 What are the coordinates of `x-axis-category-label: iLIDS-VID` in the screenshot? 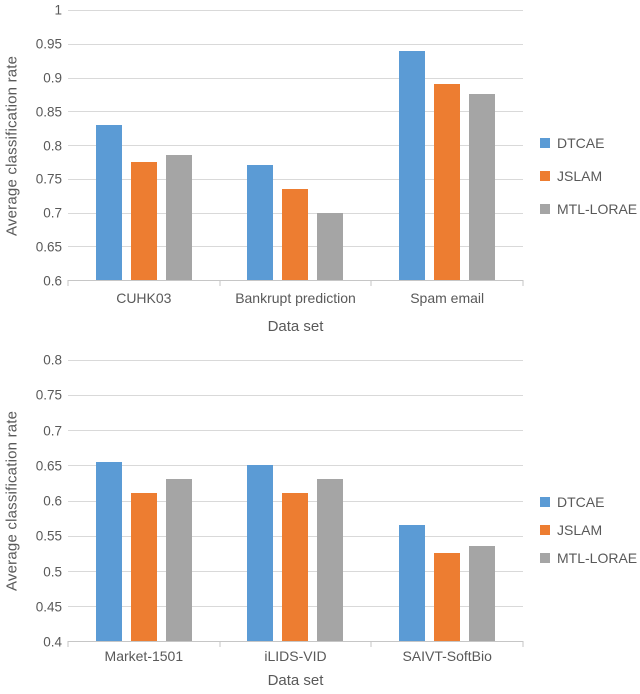 It's located at (295, 656).